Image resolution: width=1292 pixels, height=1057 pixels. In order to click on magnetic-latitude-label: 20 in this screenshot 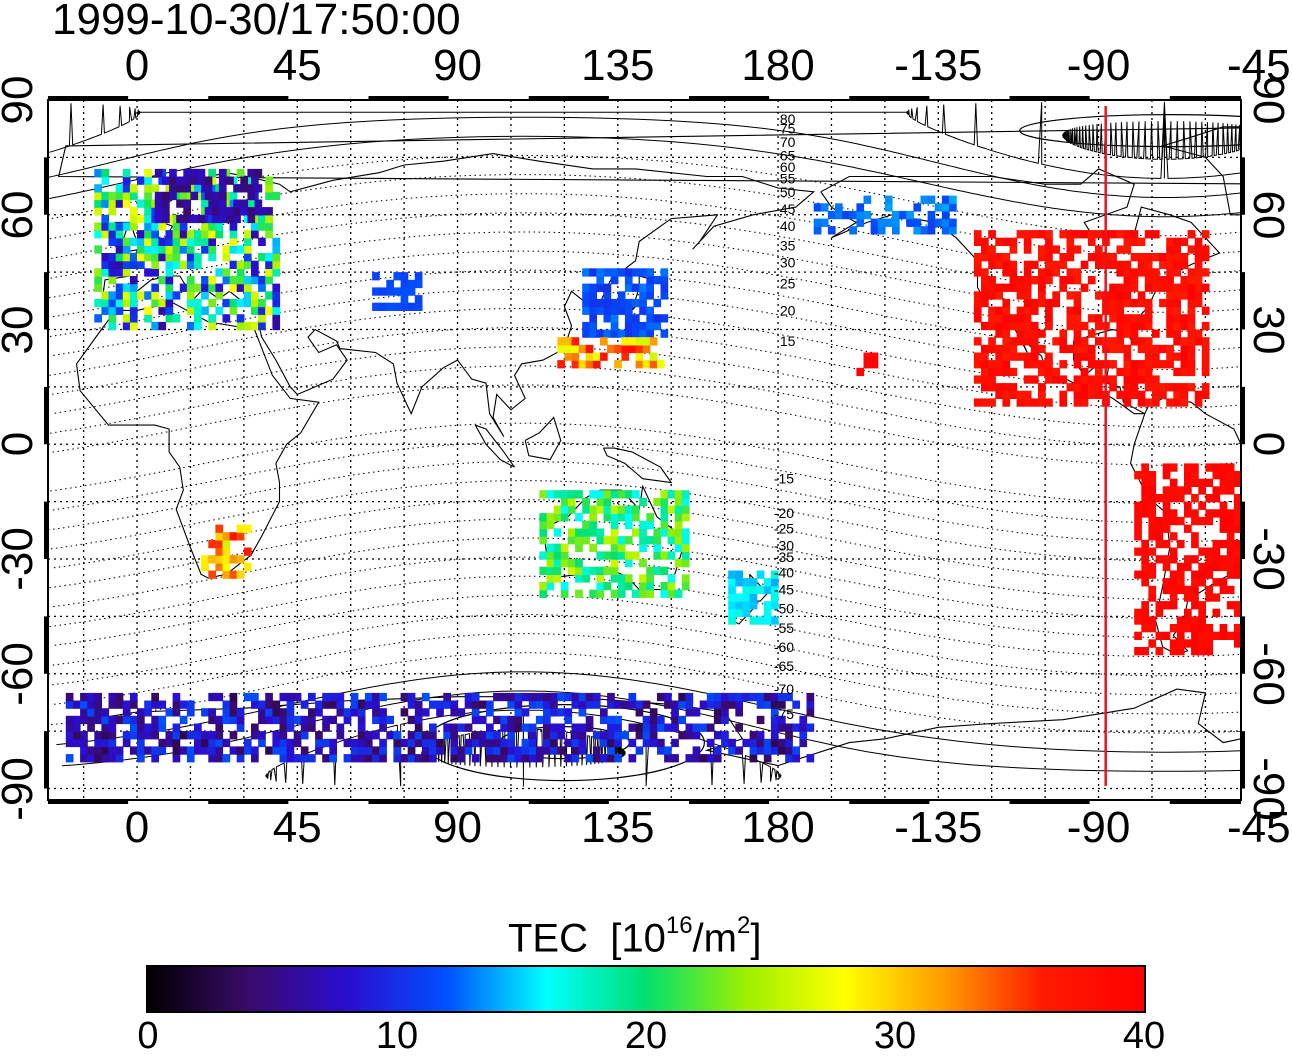, I will do `click(788, 310)`.